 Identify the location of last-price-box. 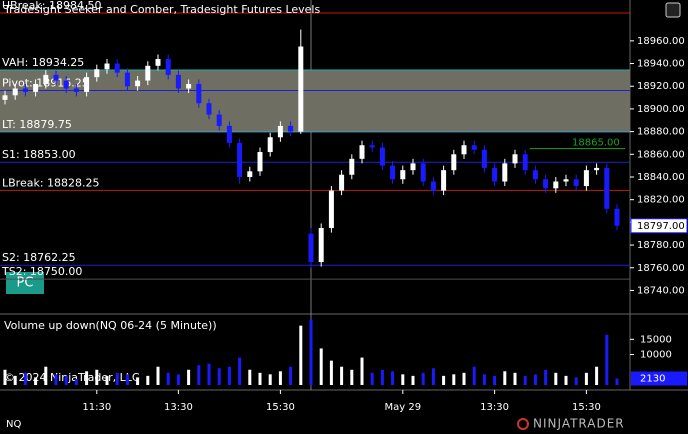
(659, 226).